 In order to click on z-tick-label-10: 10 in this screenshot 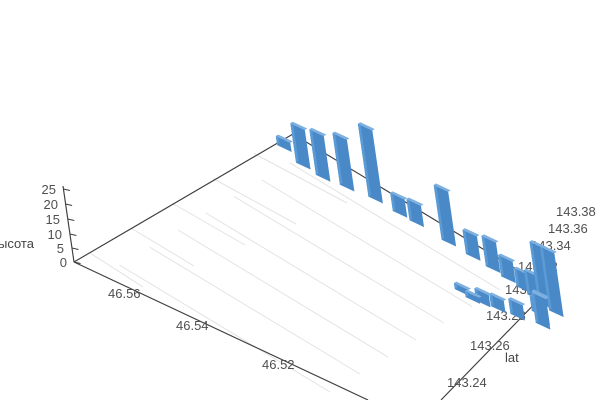, I will do `click(55, 234)`.